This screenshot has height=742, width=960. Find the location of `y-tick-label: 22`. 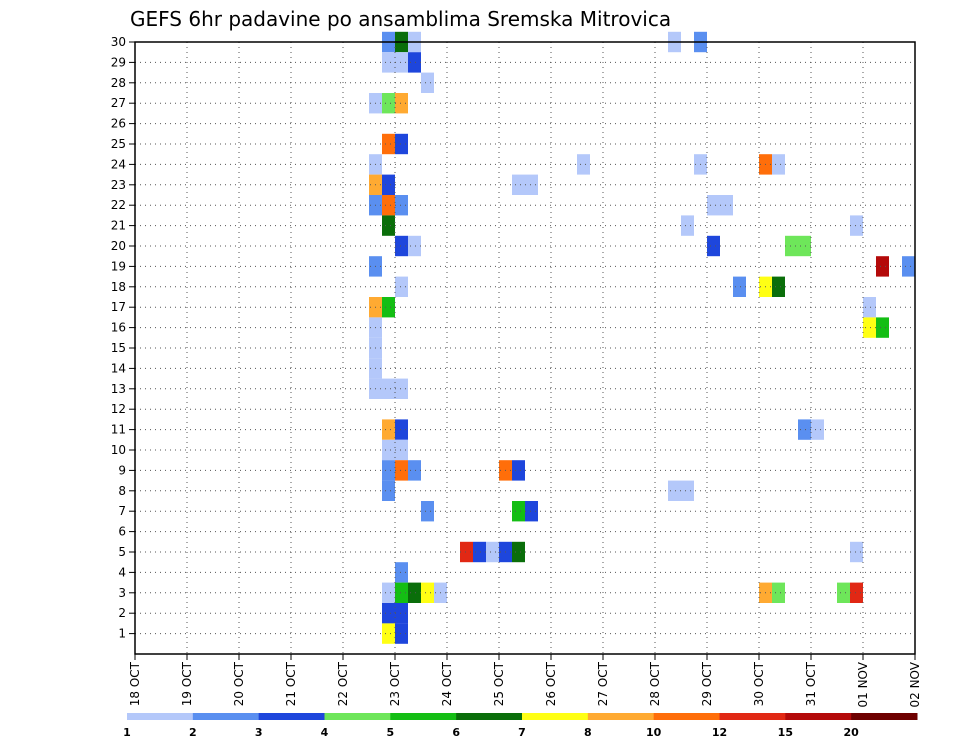

y-tick-label: 22 is located at coordinates (118, 205).